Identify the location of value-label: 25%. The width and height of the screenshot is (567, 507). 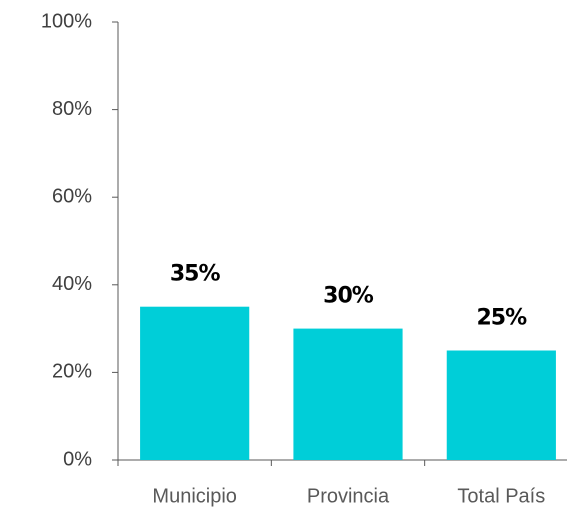
(501, 318).